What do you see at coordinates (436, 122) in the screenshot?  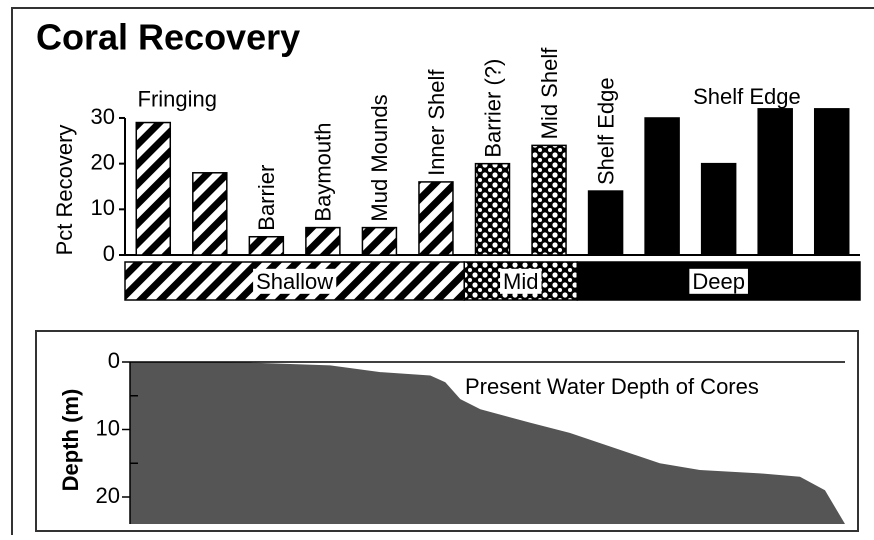 I see `category-label: Inner Shelf` at bounding box center [436, 122].